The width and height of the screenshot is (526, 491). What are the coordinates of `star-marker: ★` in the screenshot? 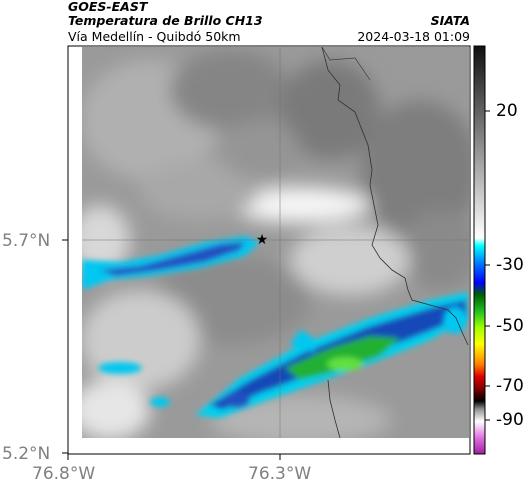 It's located at (262, 240).